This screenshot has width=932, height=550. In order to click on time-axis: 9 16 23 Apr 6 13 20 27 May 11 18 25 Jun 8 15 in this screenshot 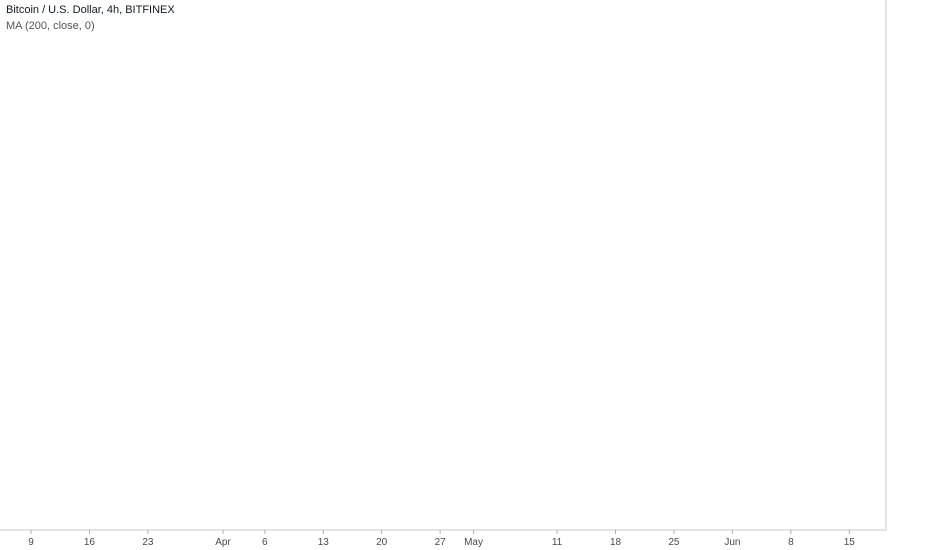, I will do `click(441, 539)`.